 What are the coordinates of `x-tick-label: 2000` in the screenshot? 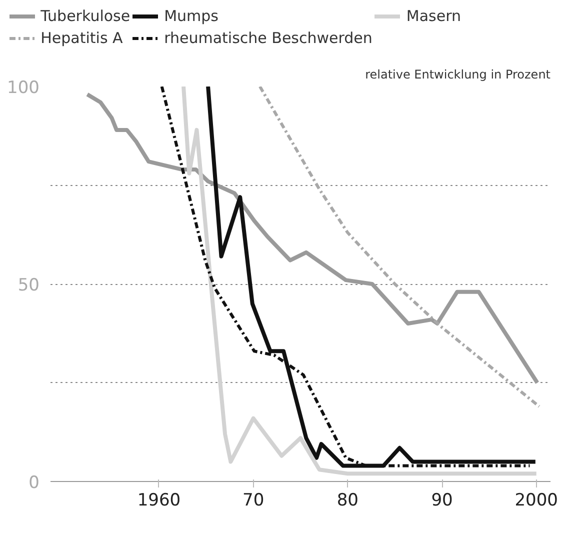 It's located at (536, 500).